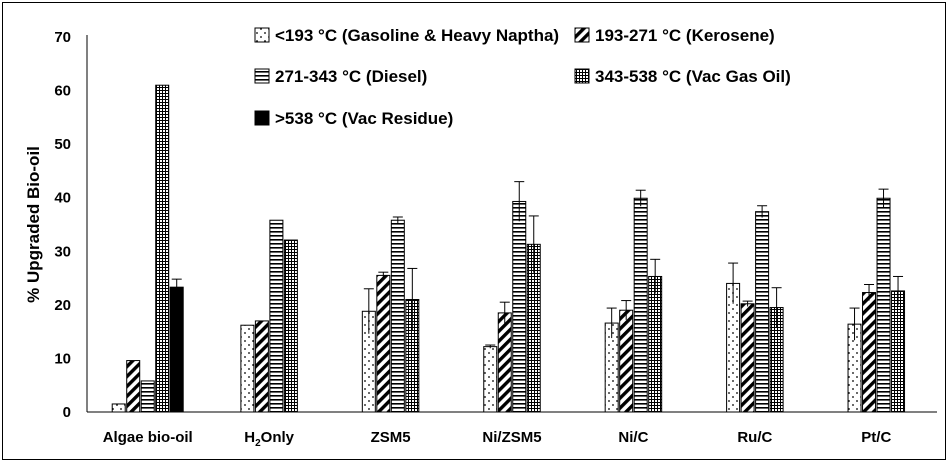 The height and width of the screenshot is (464, 950). What do you see at coordinates (754, 437) in the screenshot?
I see `x-tick-label: Ru/C` at bounding box center [754, 437].